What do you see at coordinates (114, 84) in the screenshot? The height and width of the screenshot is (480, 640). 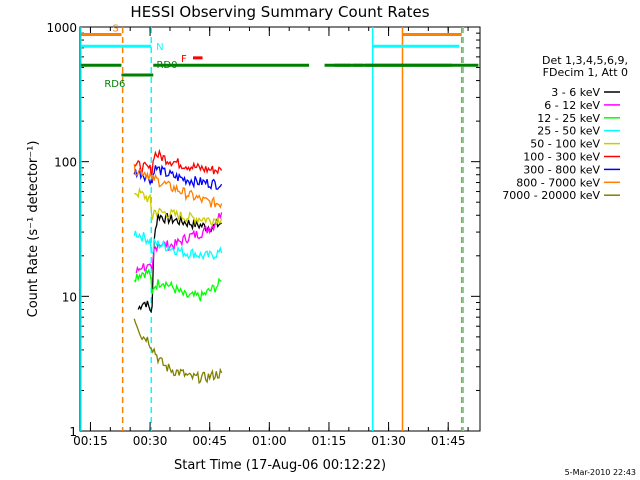 I see `flag-label: RD6` at bounding box center [114, 84].